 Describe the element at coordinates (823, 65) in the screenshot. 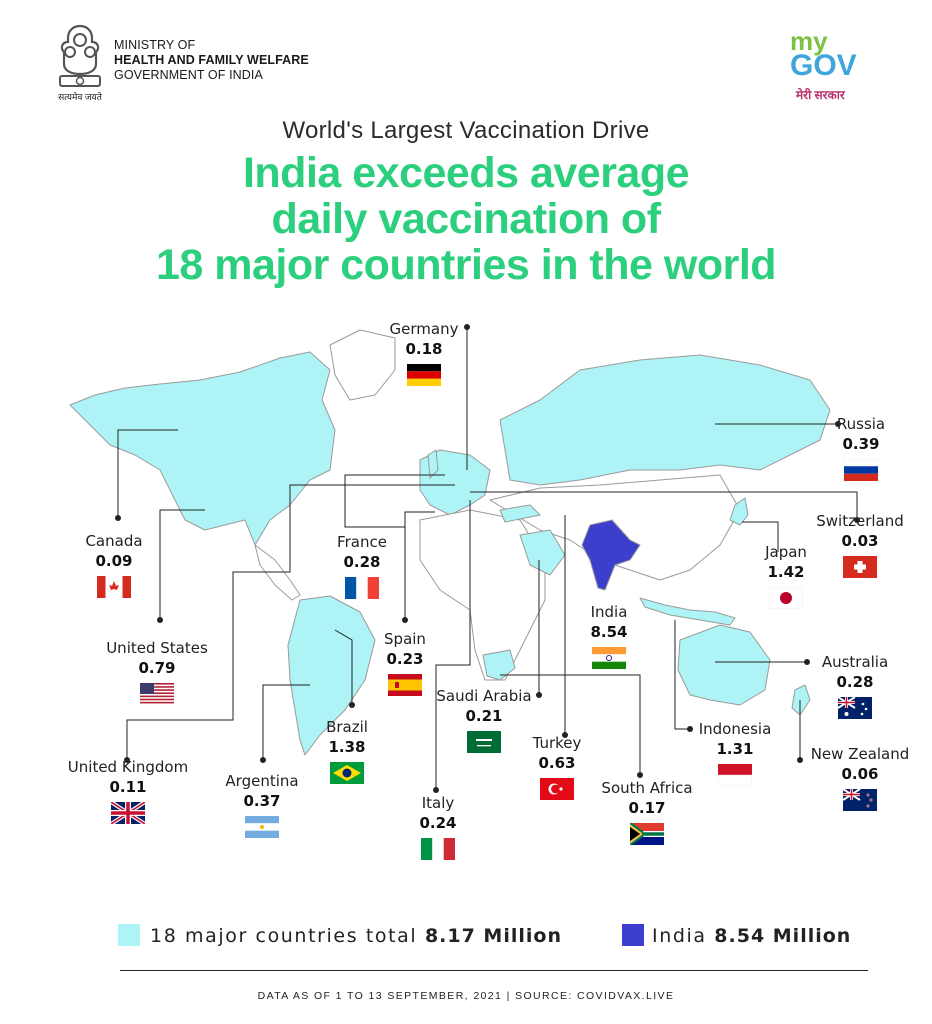

I see `mygov-gov: GOV` at that location.